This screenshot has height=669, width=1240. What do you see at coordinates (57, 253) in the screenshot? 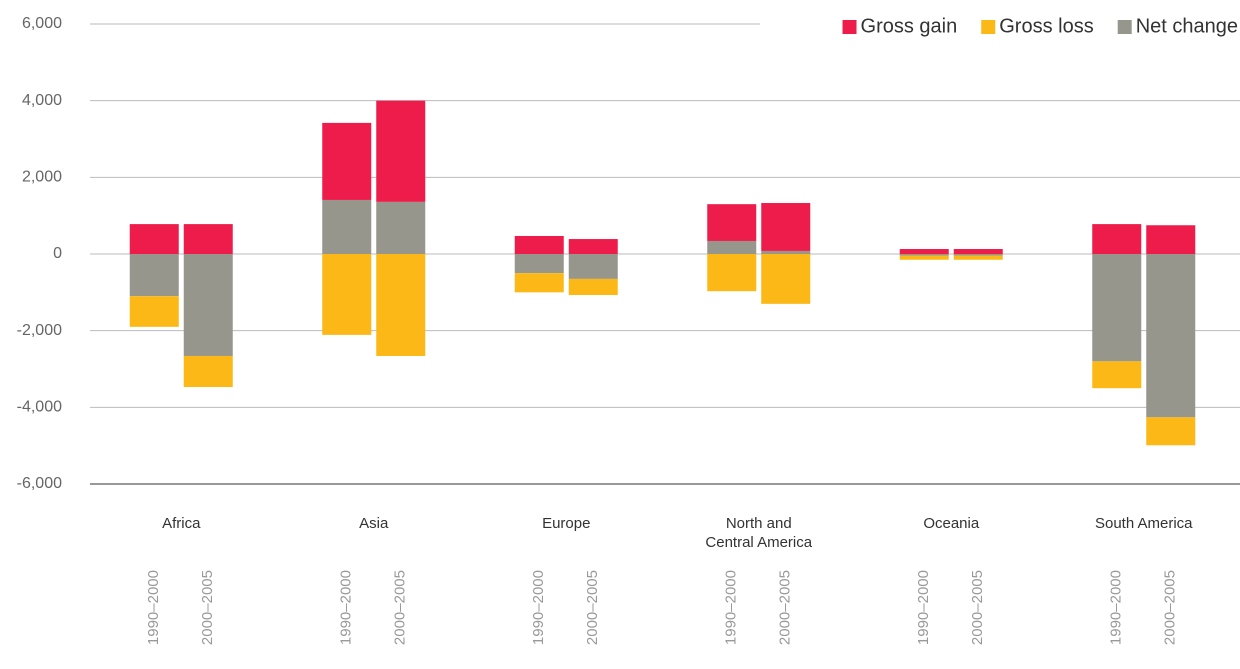
I see `y-tick-label: 0` at bounding box center [57, 253].